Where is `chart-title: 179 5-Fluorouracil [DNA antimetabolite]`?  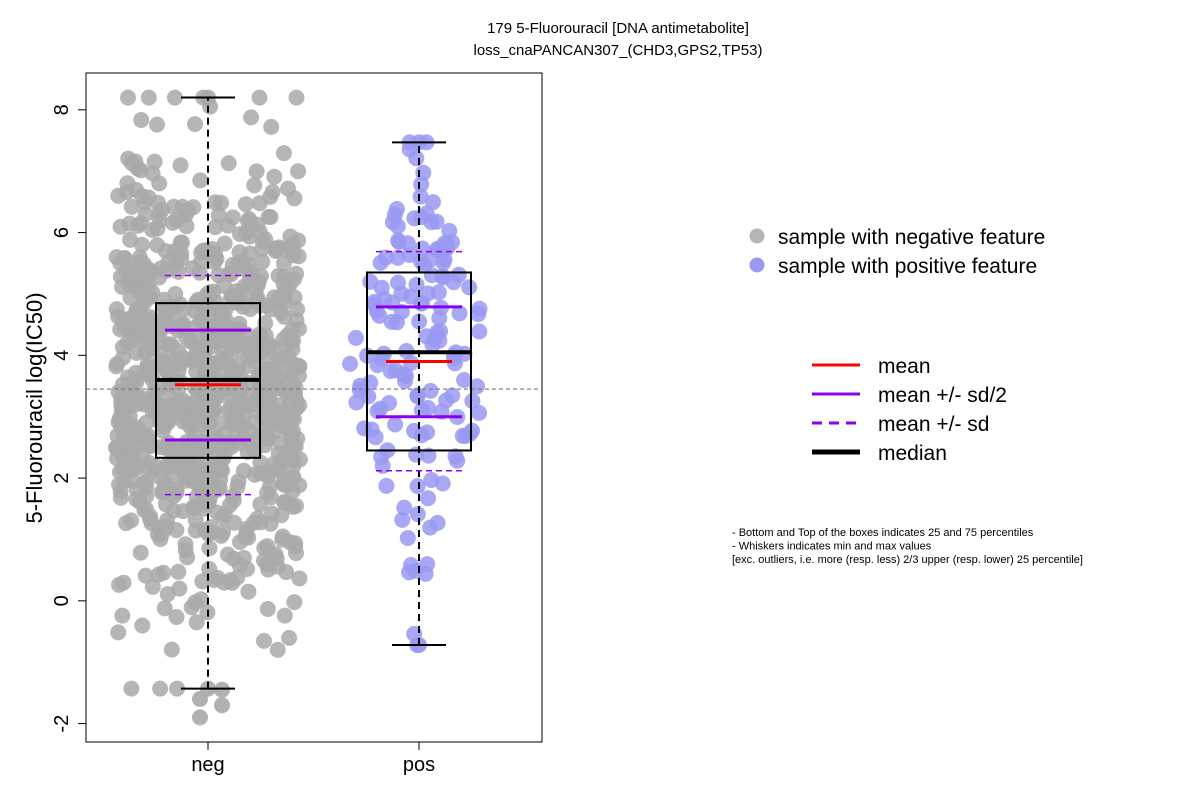
chart-title: 179 5-Fluorouracil [DNA antimetabolite] is located at coordinates (618, 28).